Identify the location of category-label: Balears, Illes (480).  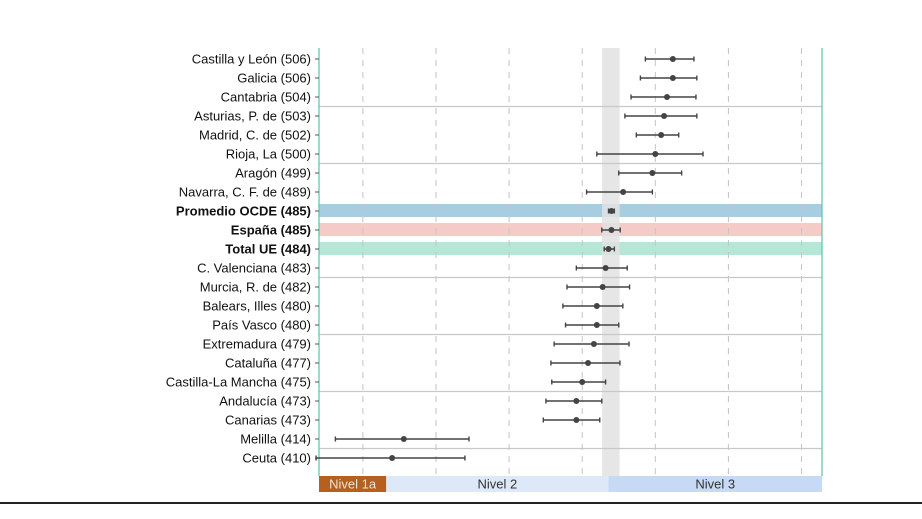
(257, 306).